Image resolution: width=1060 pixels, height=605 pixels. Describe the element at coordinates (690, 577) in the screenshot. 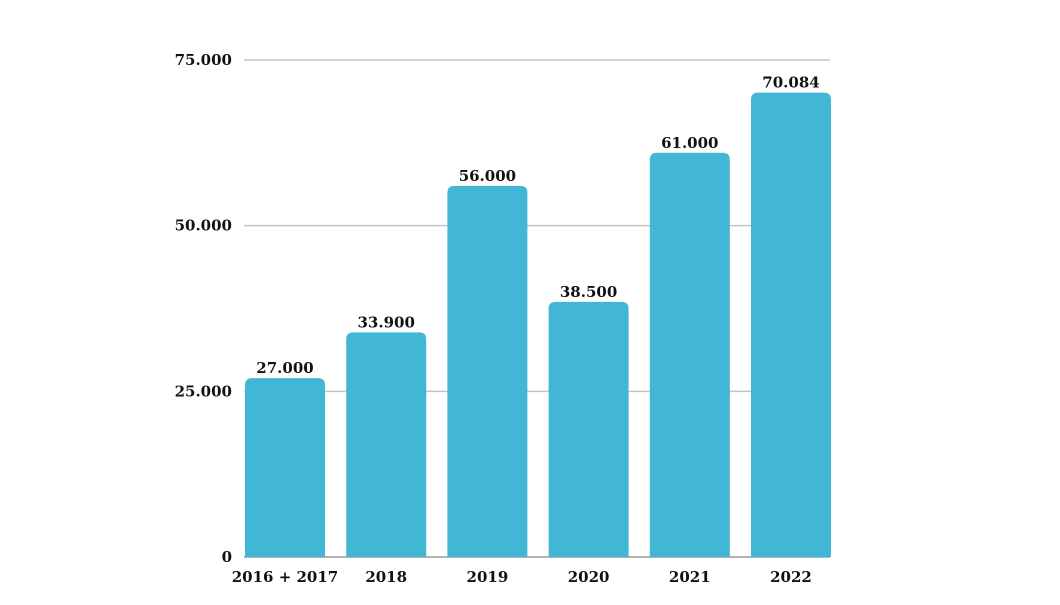

I see `x-tick-label: 2021` at that location.